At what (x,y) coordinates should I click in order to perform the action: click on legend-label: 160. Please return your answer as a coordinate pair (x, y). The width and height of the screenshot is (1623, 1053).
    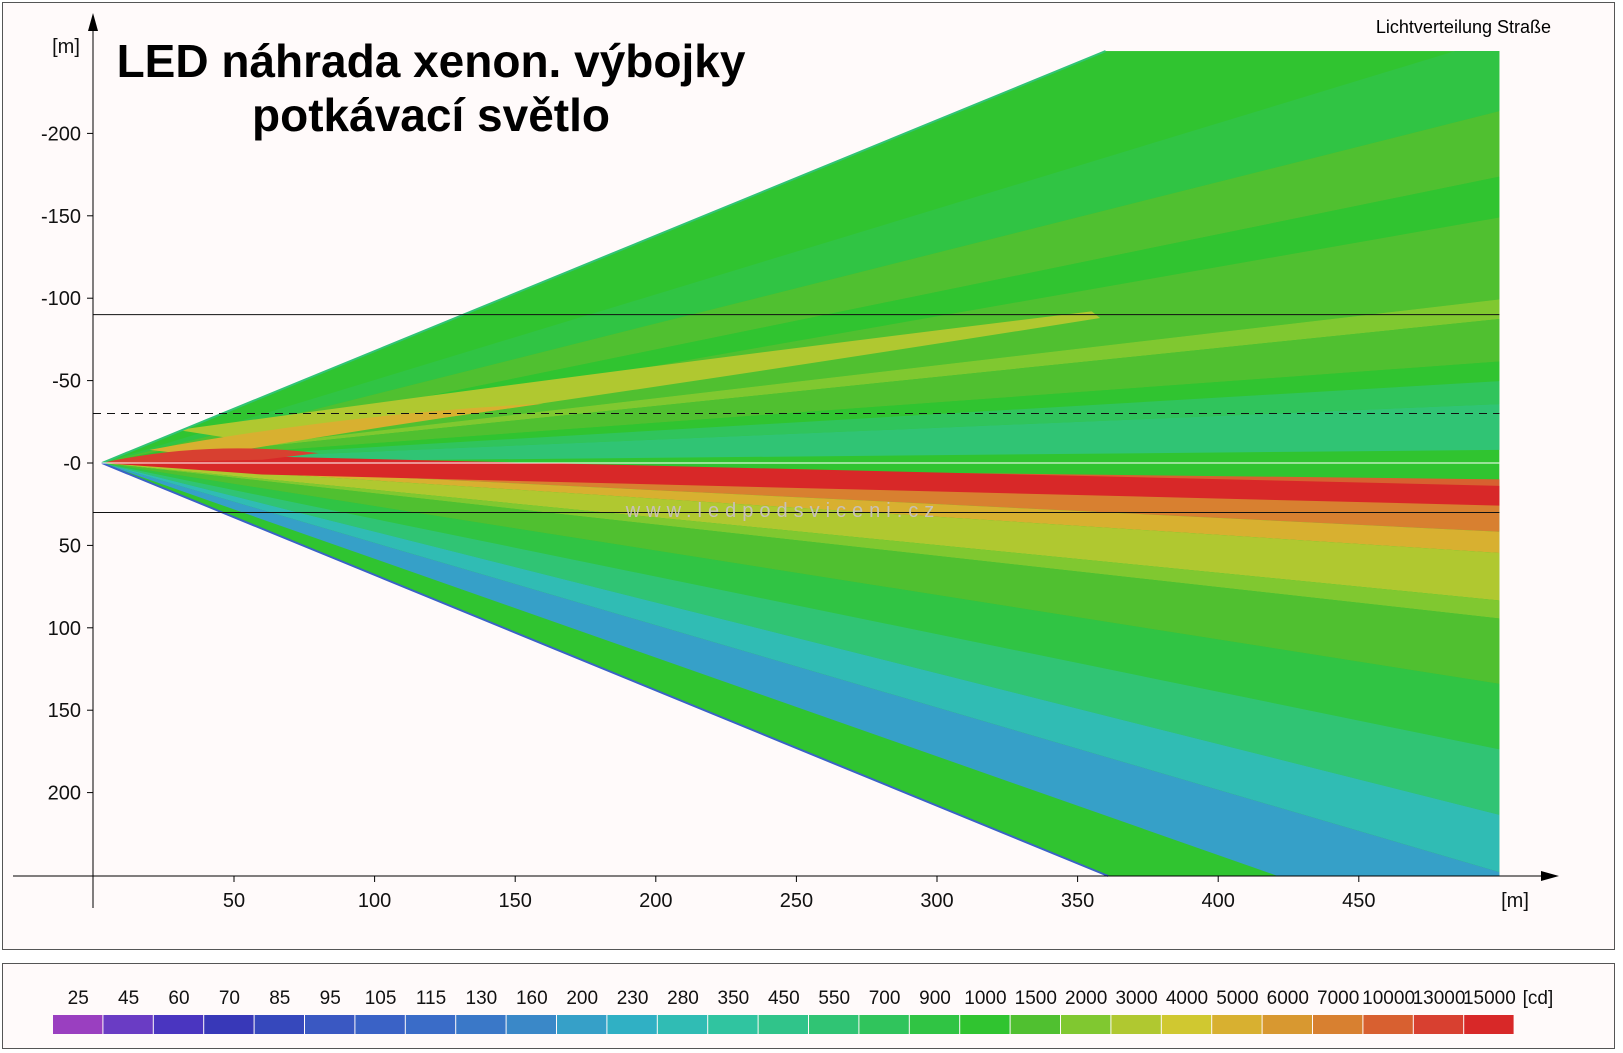
    Looking at the image, I should click on (532, 998).